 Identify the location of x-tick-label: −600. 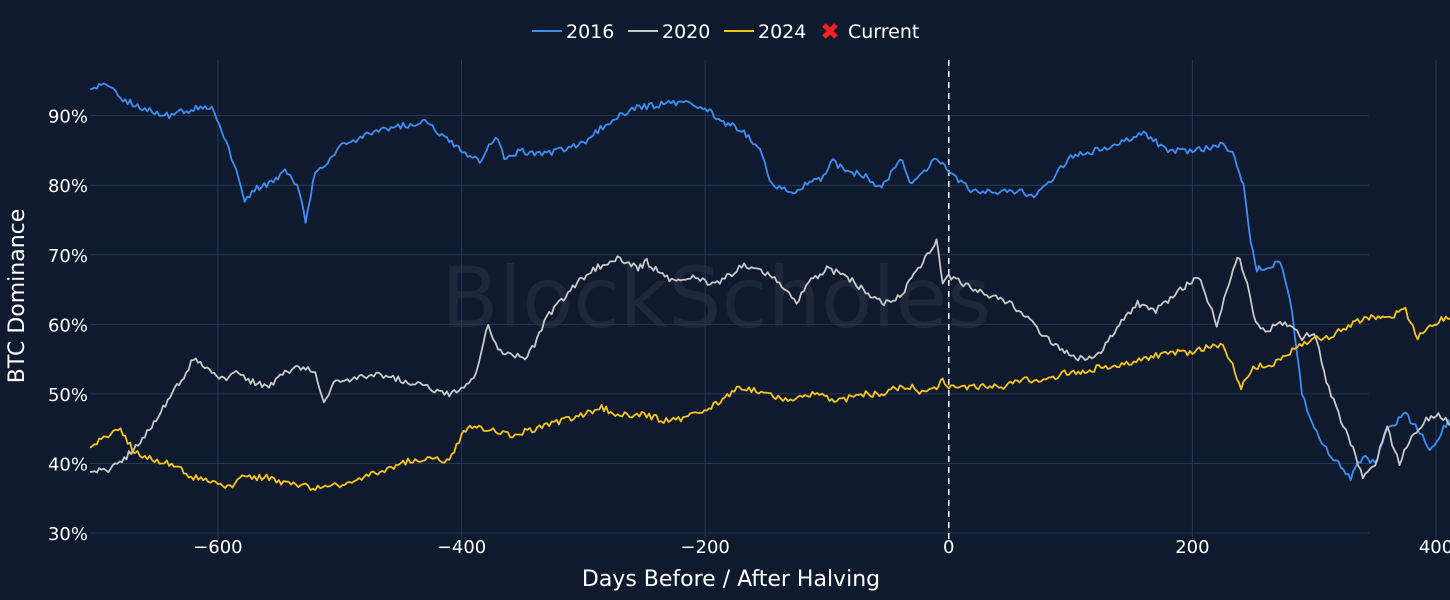
(217, 547).